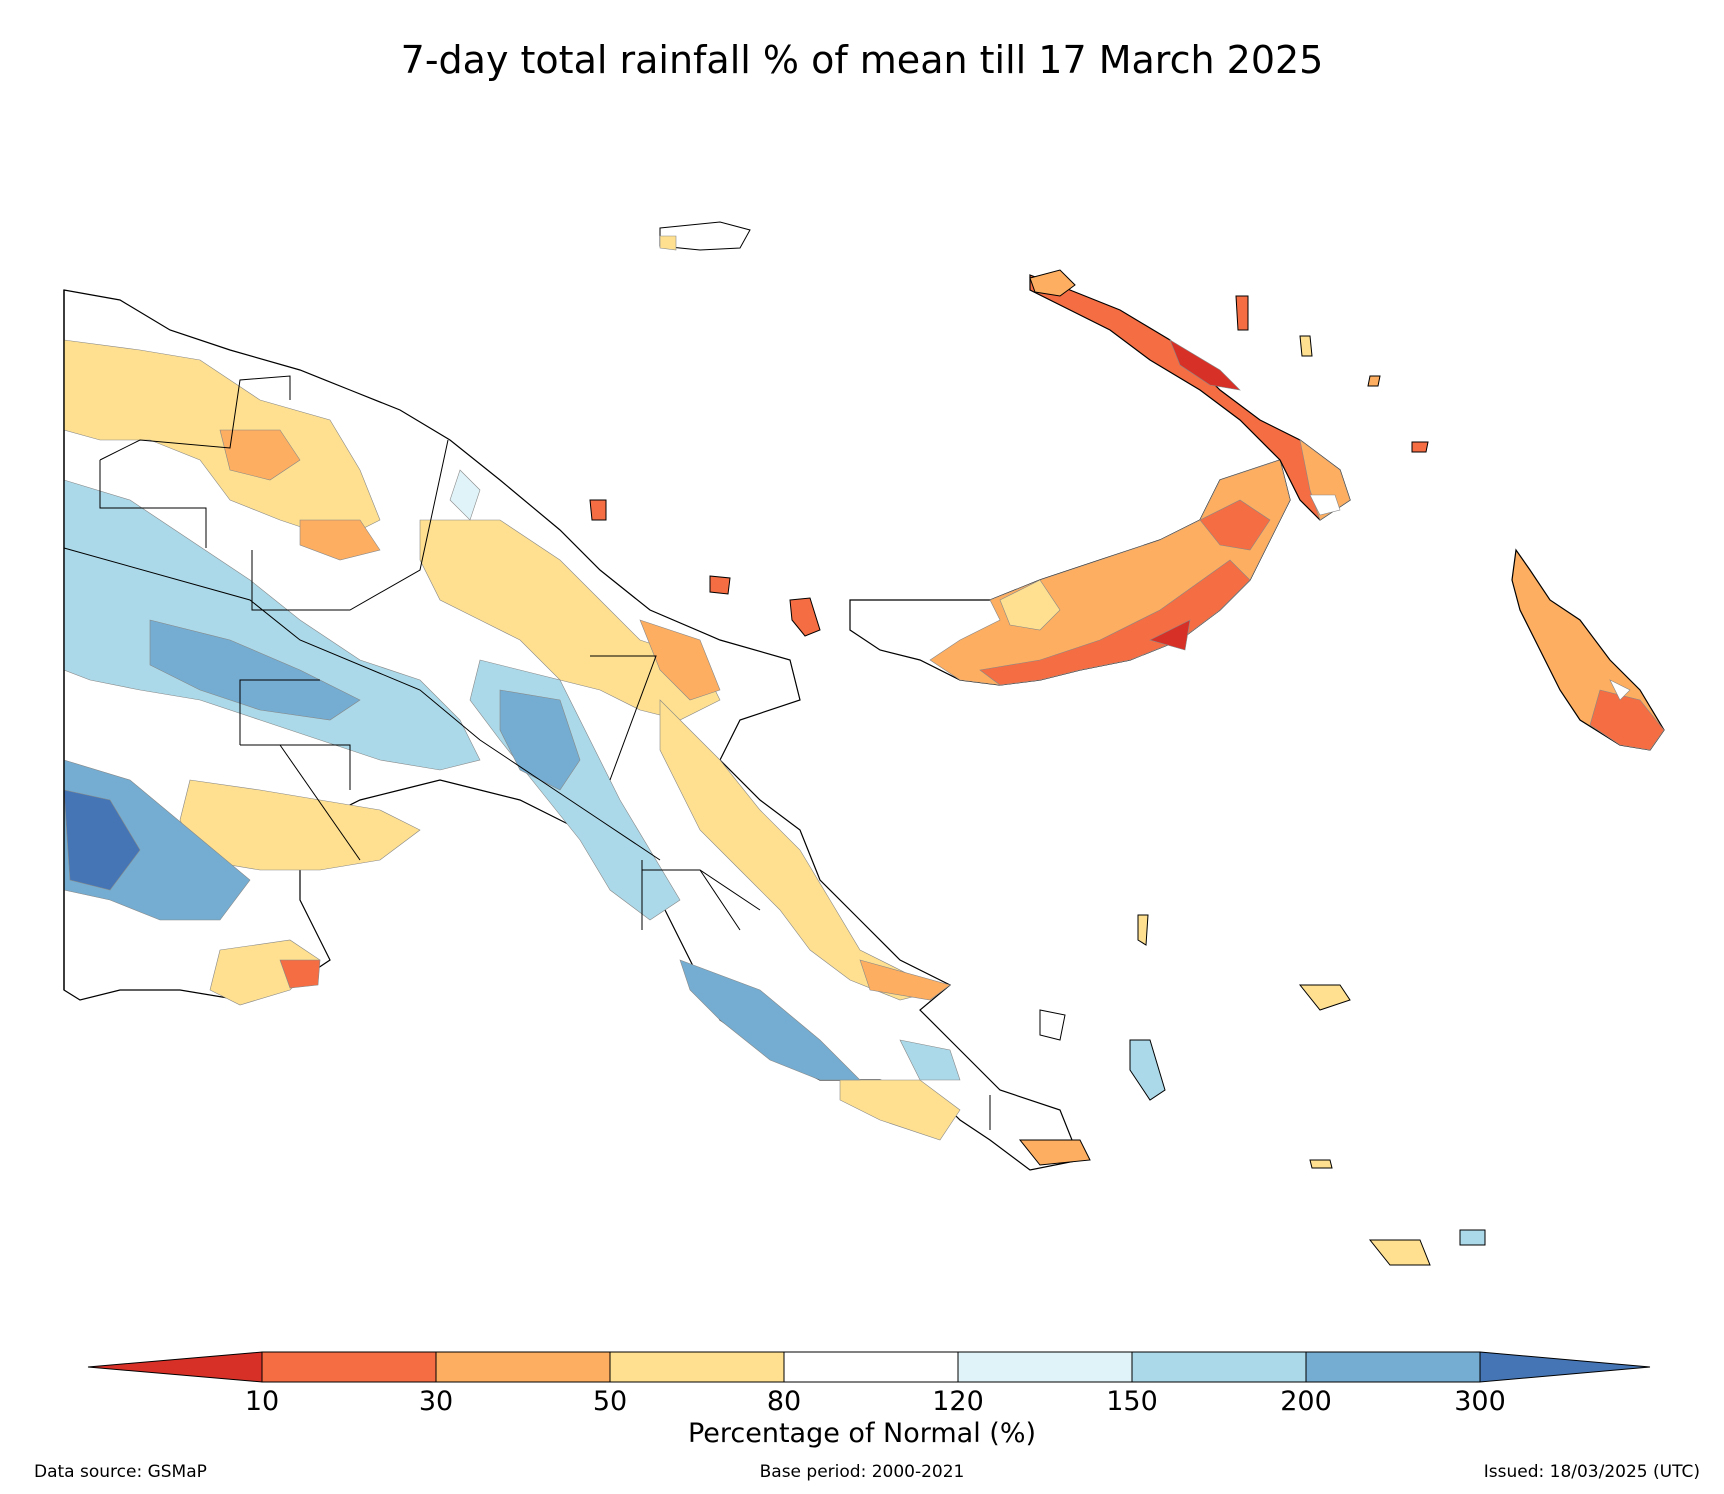  I want to click on new-britain, so click(1070, 572).